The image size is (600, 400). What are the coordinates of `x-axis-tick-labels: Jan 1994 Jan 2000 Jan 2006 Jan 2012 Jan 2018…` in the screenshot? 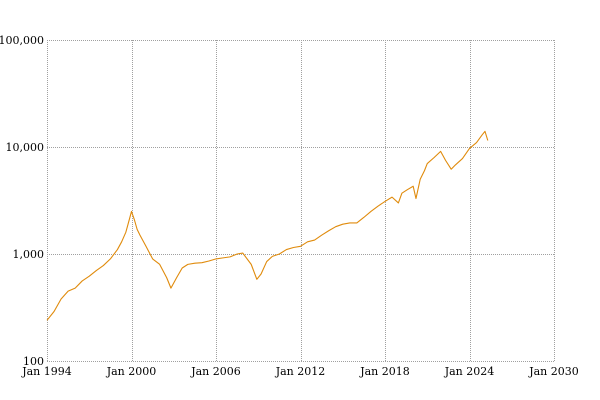 It's located at (300, 371).